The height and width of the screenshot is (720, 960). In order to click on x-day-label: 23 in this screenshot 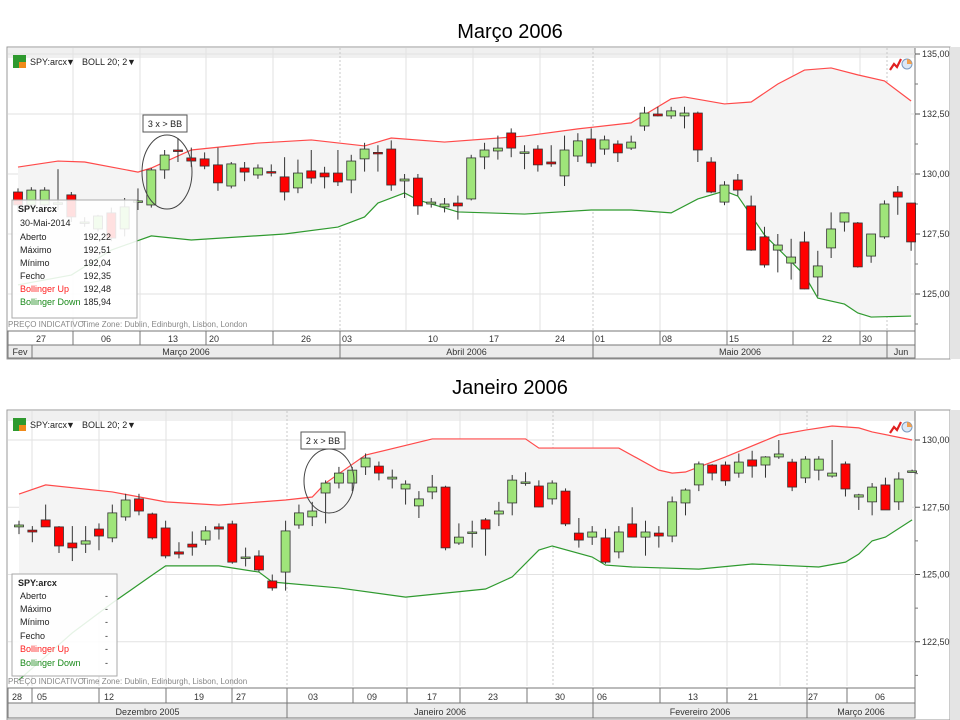, I will do `click(493, 697)`.